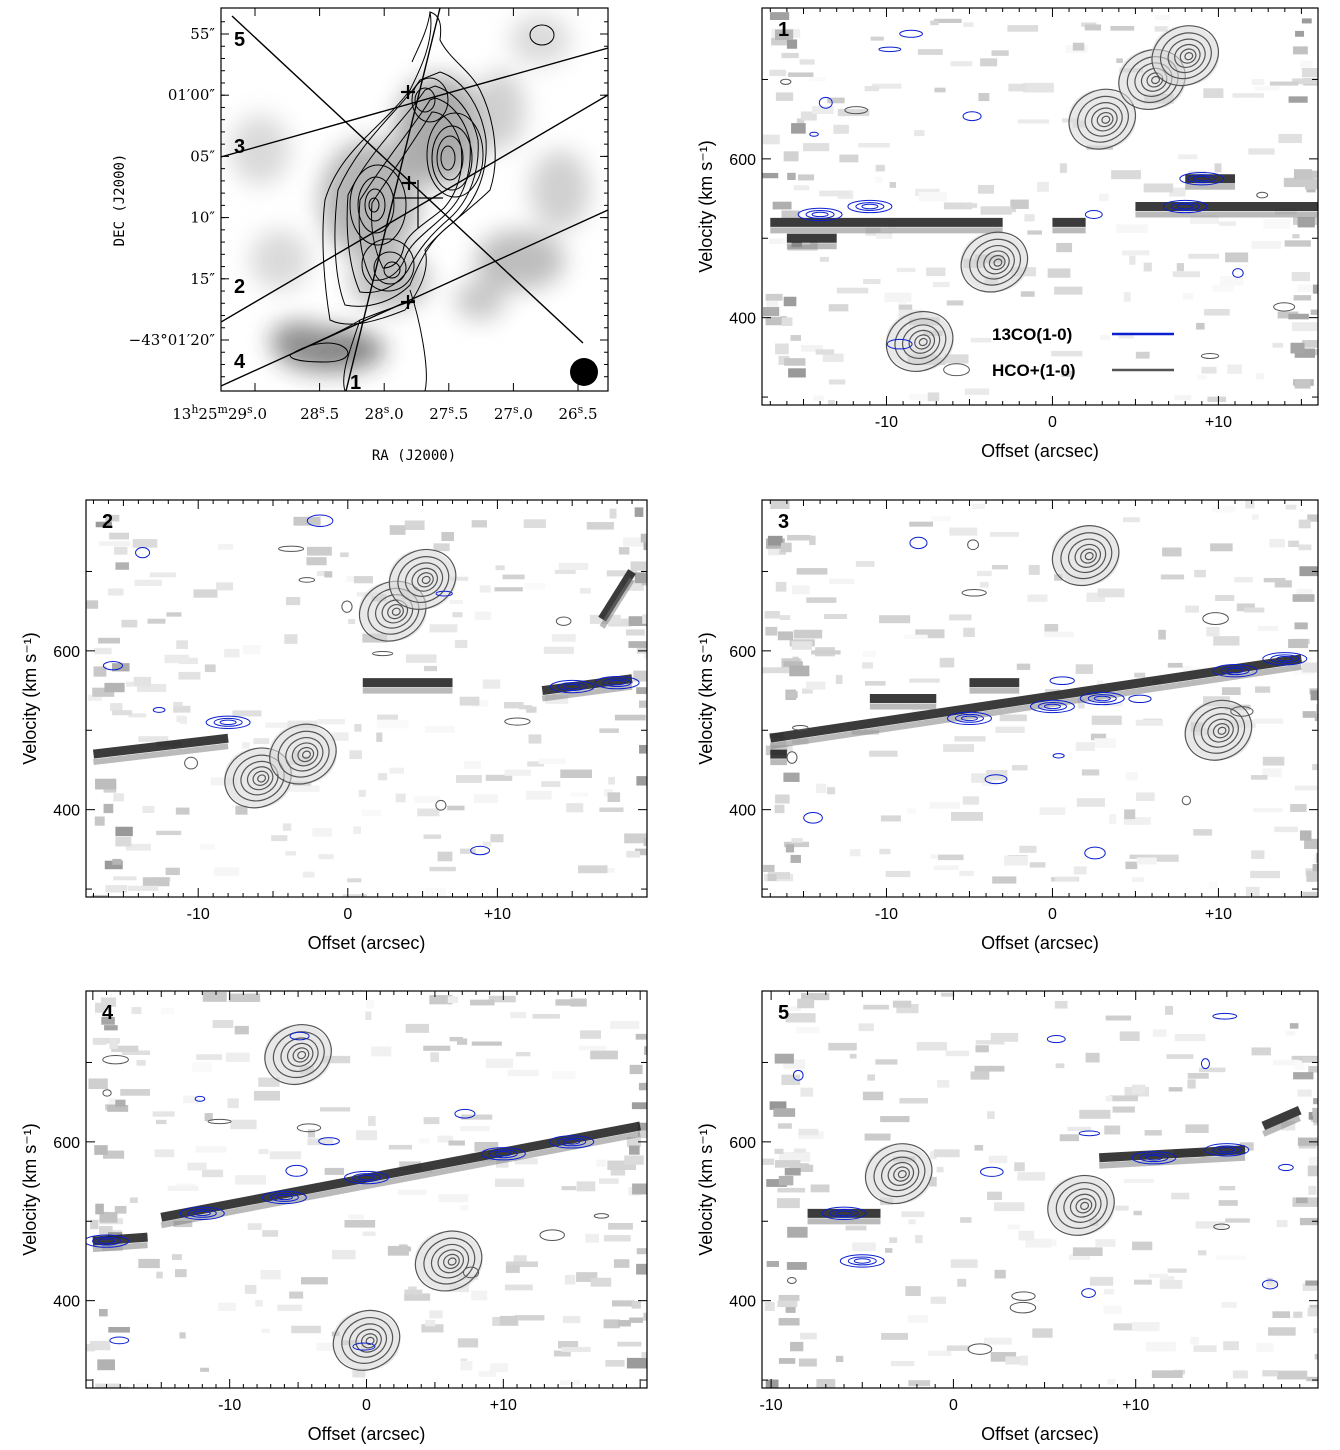 This screenshot has width=1340, height=1450. I want to click on pv-ticks, so click(1040, 698).